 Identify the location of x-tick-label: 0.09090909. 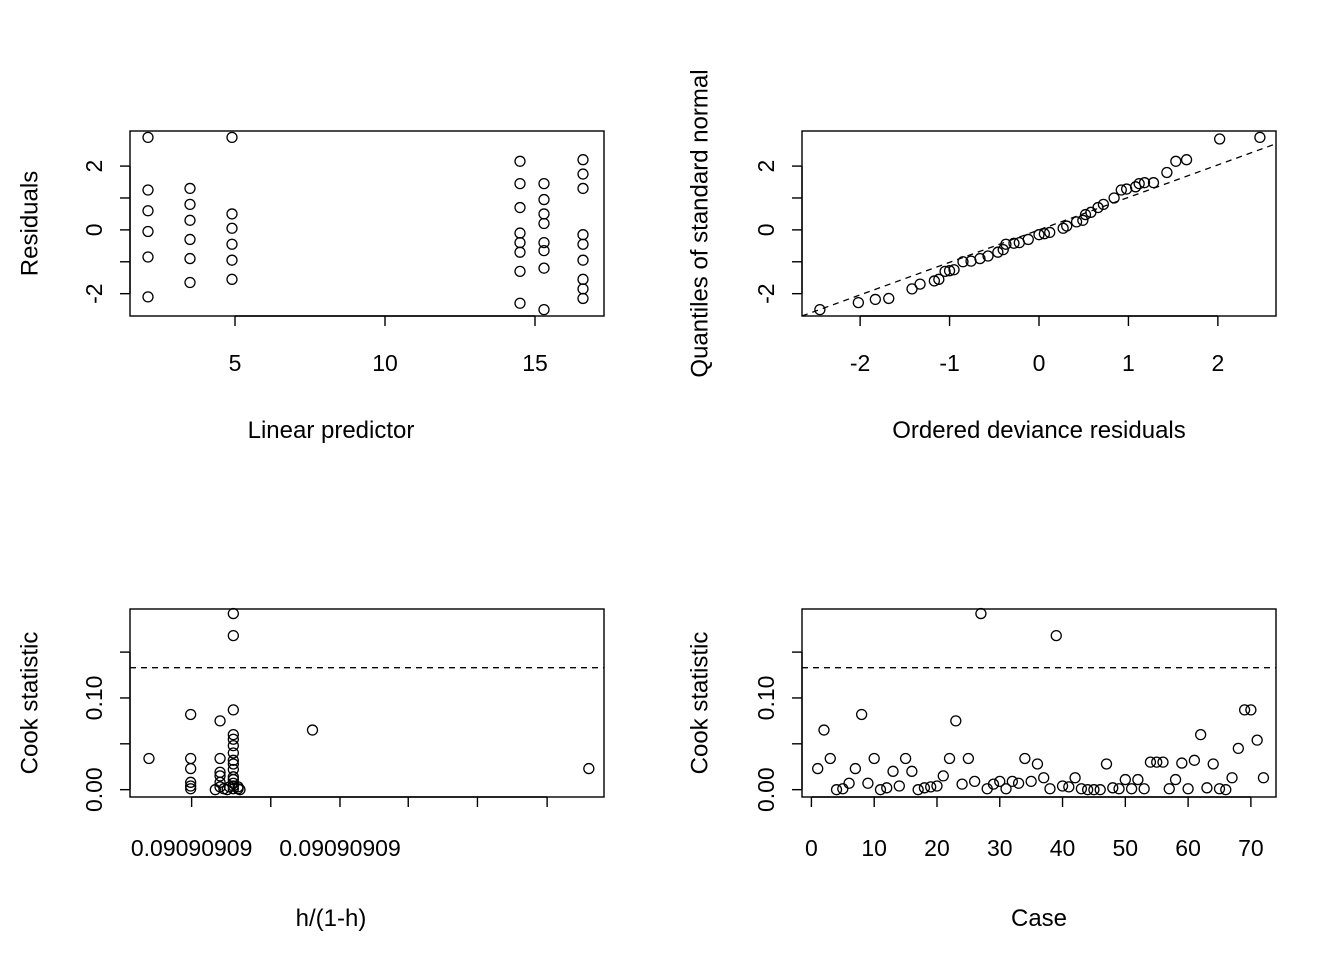
(192, 848).